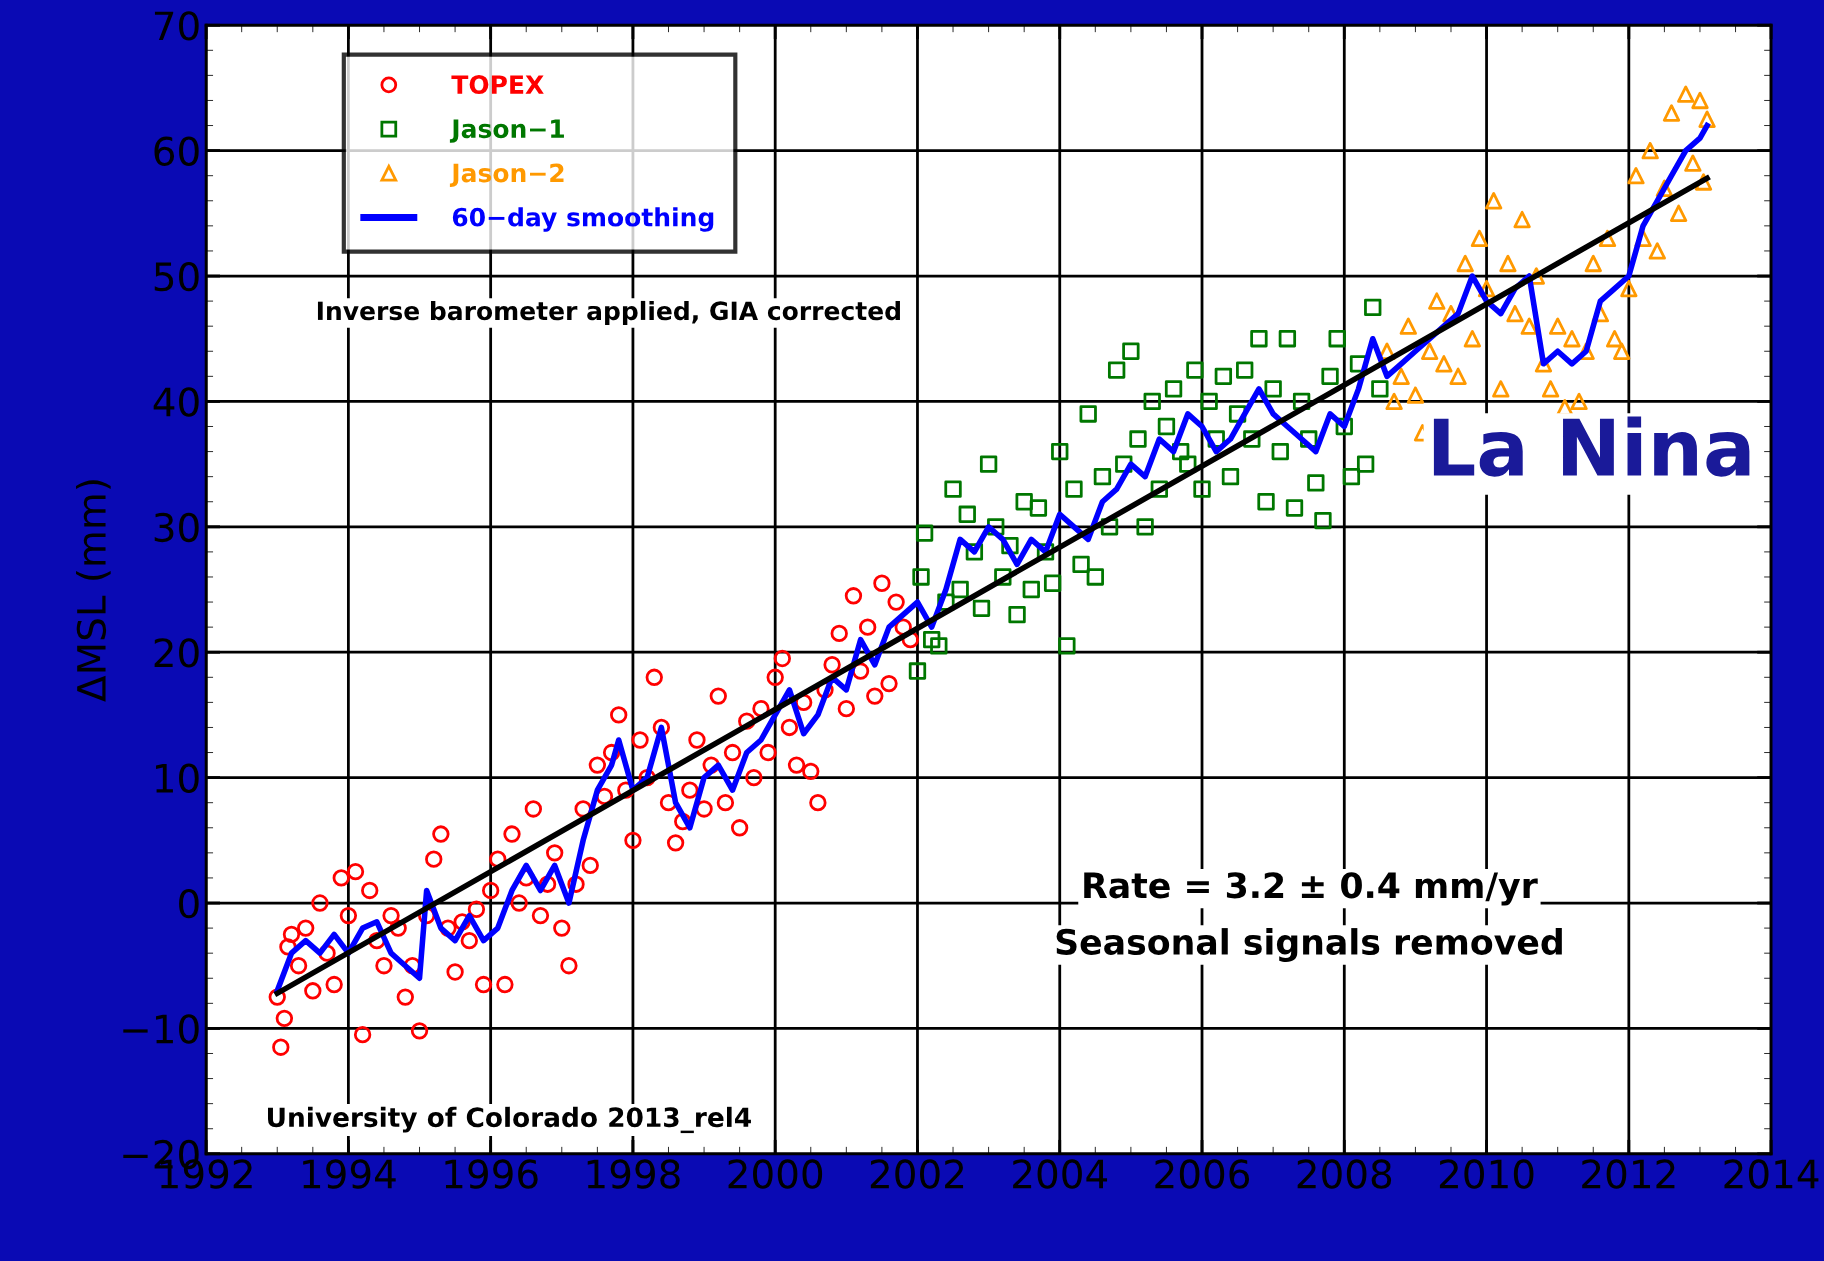 The height and width of the screenshot is (1261, 1824). What do you see at coordinates (189, 903) in the screenshot?
I see `y-tick-label: 0` at bounding box center [189, 903].